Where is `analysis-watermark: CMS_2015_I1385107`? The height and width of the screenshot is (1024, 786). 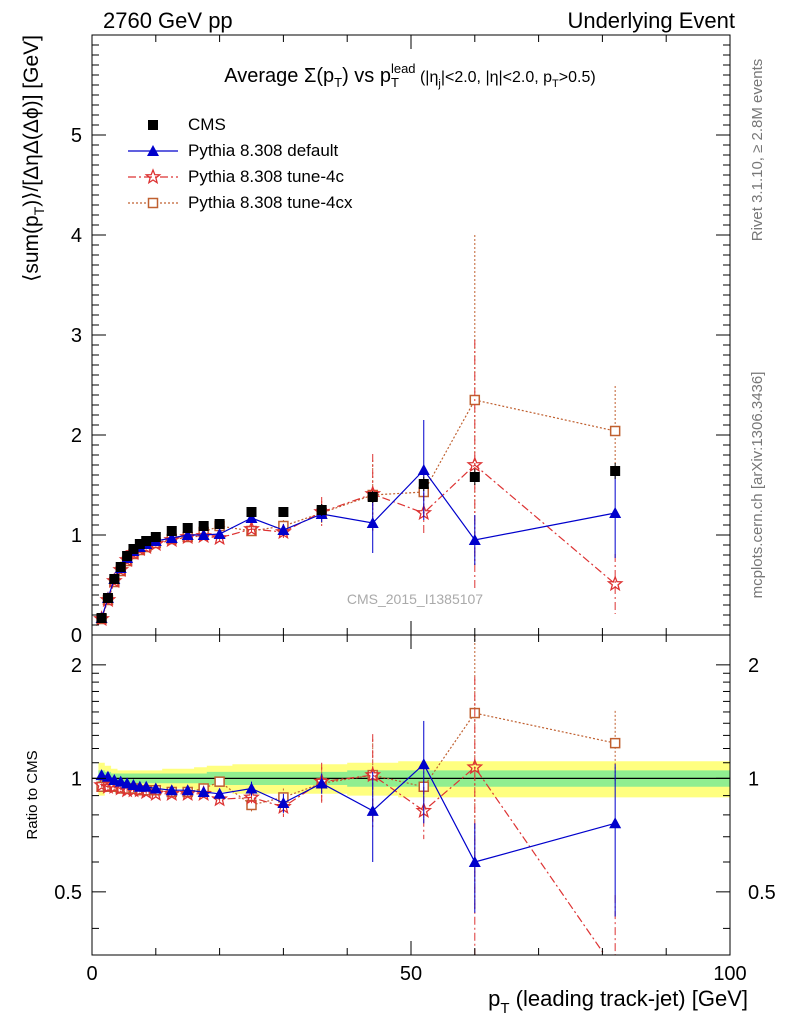
analysis-watermark: CMS_2015_I1385107 is located at coordinates (415, 599).